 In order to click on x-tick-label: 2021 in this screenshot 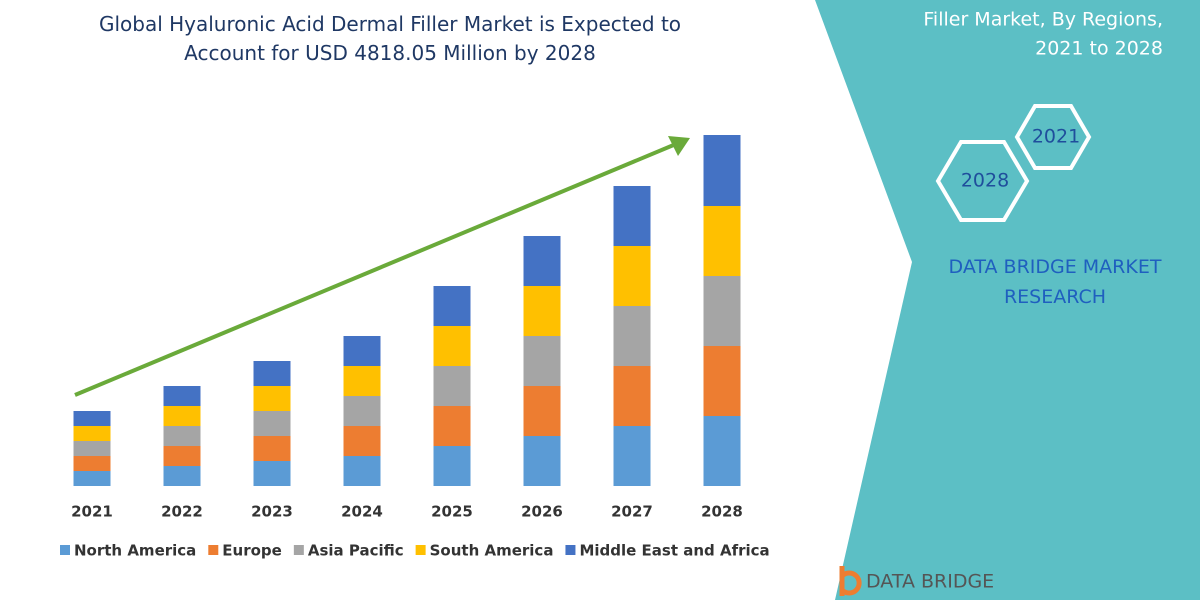, I will do `click(92, 512)`.